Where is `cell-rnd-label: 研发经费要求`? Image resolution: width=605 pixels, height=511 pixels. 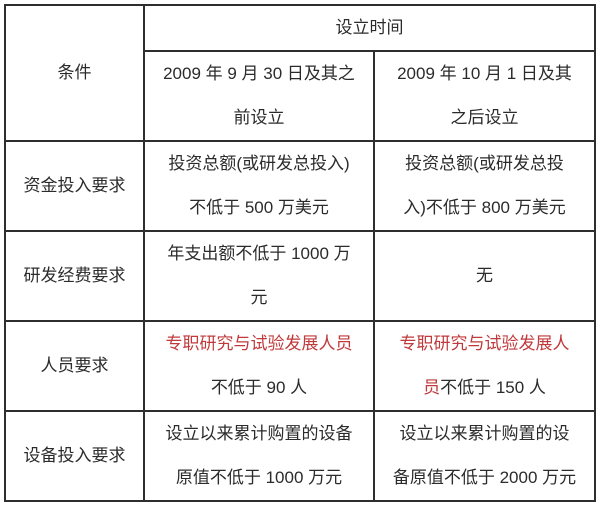 cell-rnd-label: 研发经费要求 is located at coordinates (74, 276).